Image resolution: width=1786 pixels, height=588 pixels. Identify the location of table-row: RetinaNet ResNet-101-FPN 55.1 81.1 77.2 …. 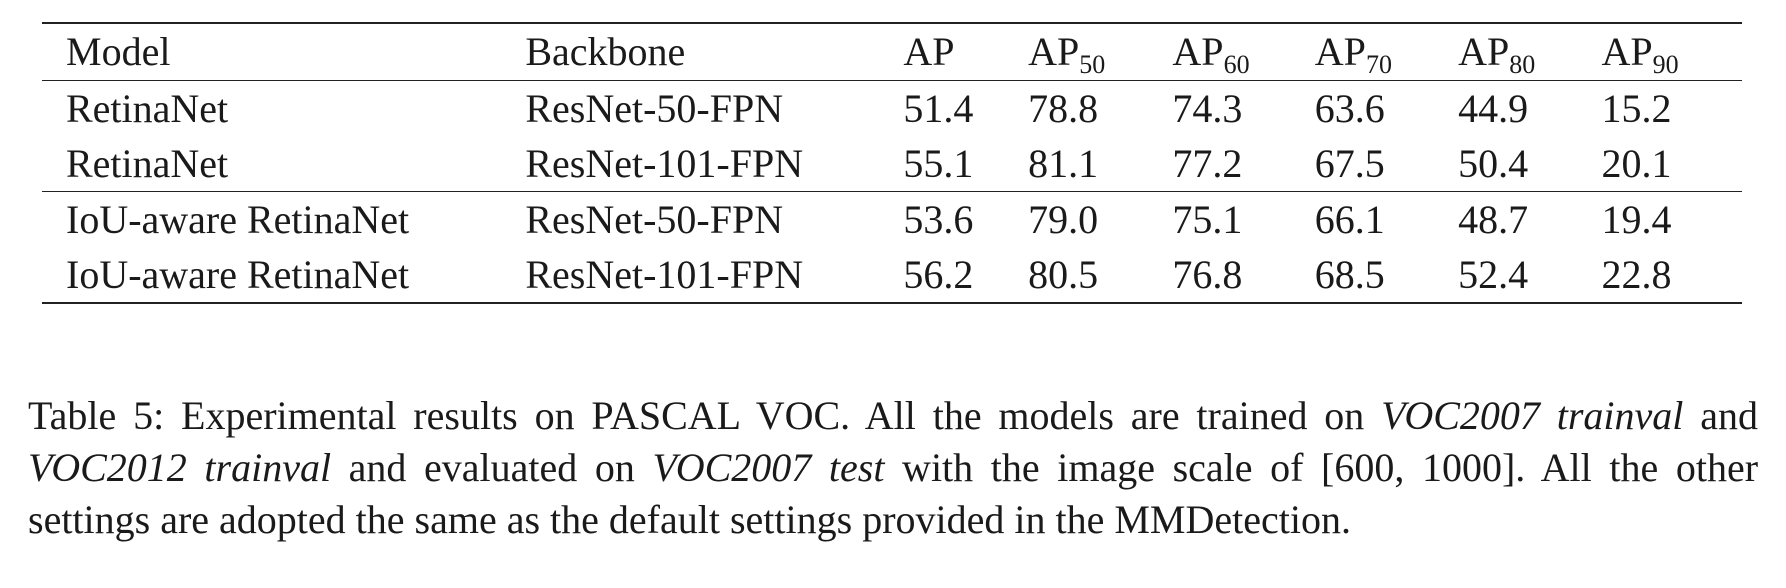
(892, 164).